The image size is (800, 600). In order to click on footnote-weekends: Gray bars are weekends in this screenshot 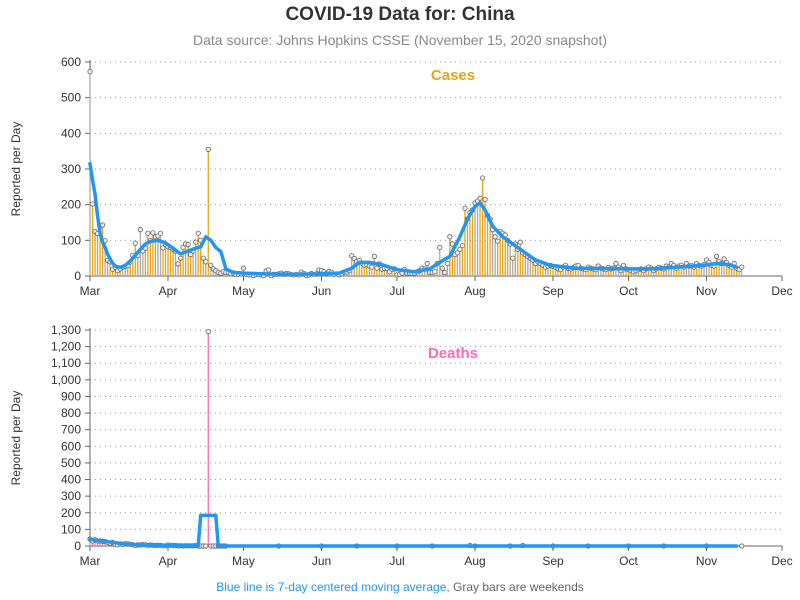, I will do `click(516, 587)`.